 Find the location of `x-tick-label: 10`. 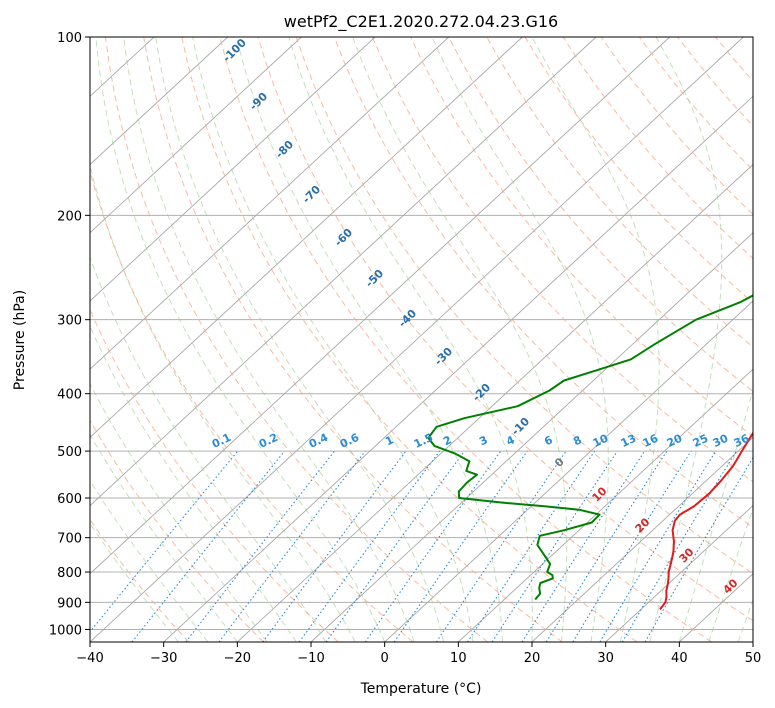

x-tick-label: 10 is located at coordinates (458, 658).